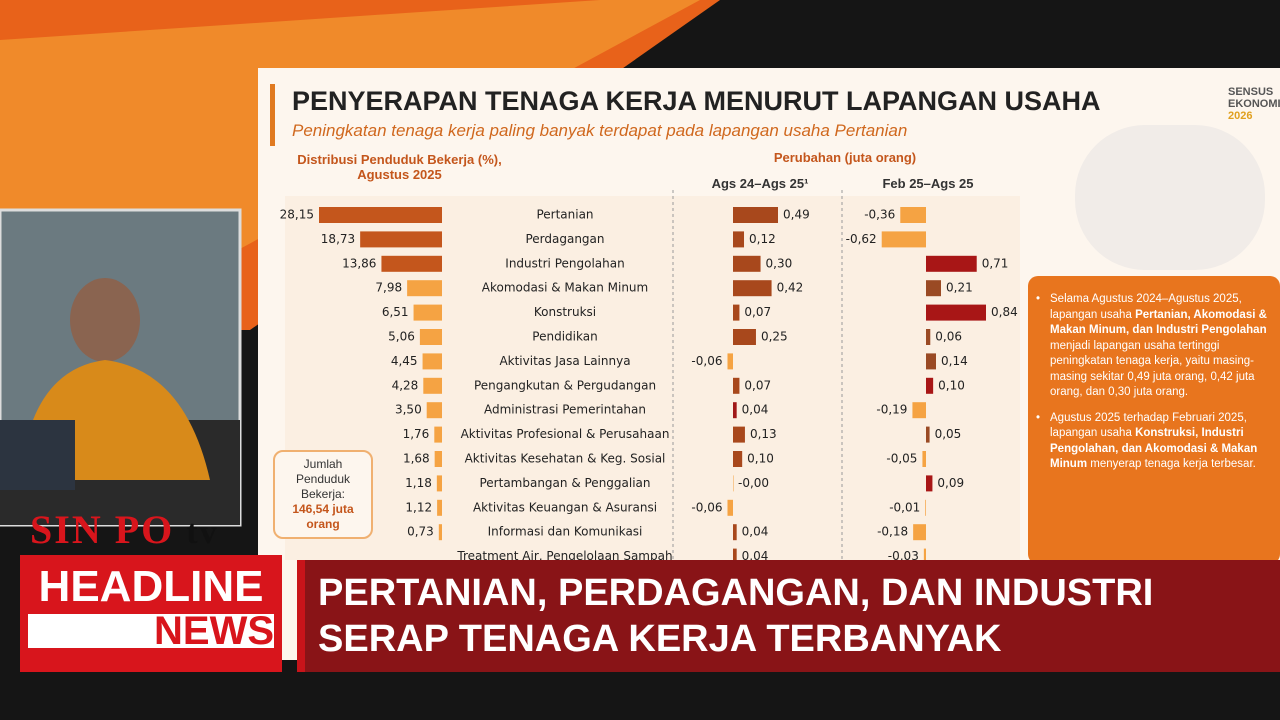 This screenshot has height=720, width=1280. I want to click on value-label: -0,62, so click(861, 239).